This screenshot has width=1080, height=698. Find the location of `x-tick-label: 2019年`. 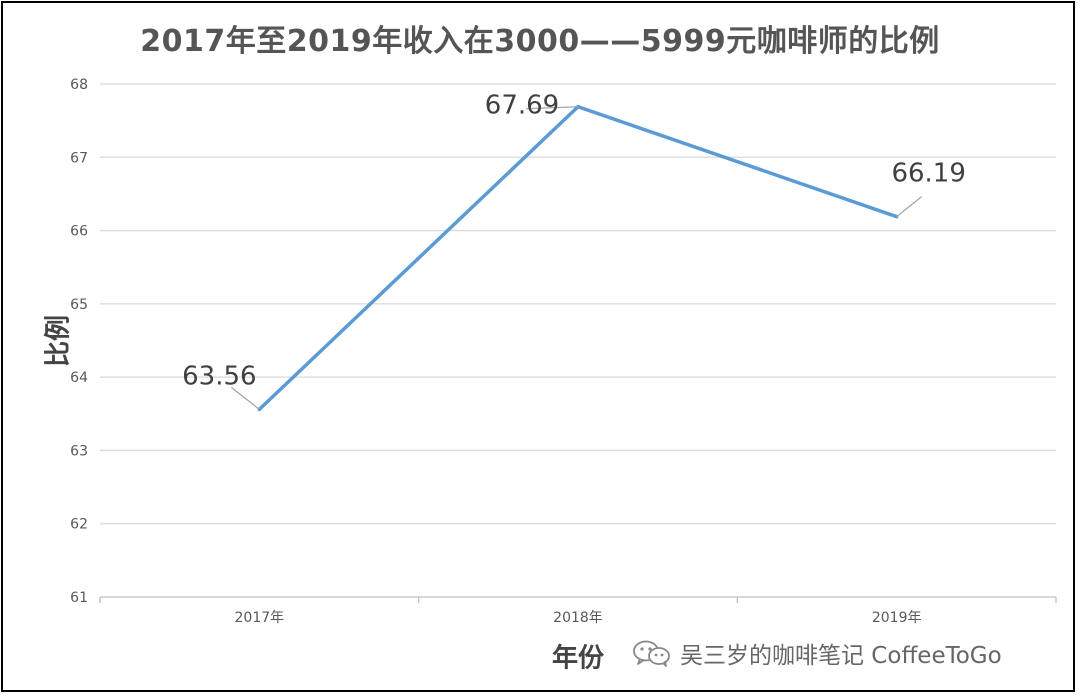

x-tick-label: 2019年 is located at coordinates (897, 618).